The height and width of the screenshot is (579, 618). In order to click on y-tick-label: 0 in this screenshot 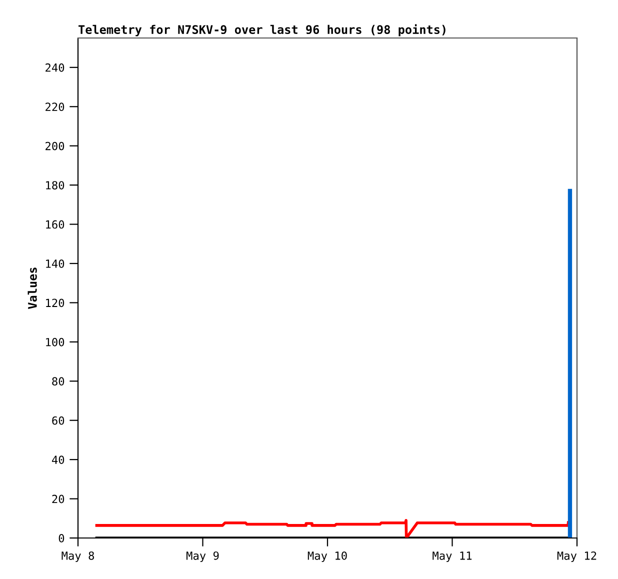, I will do `click(61, 538)`.